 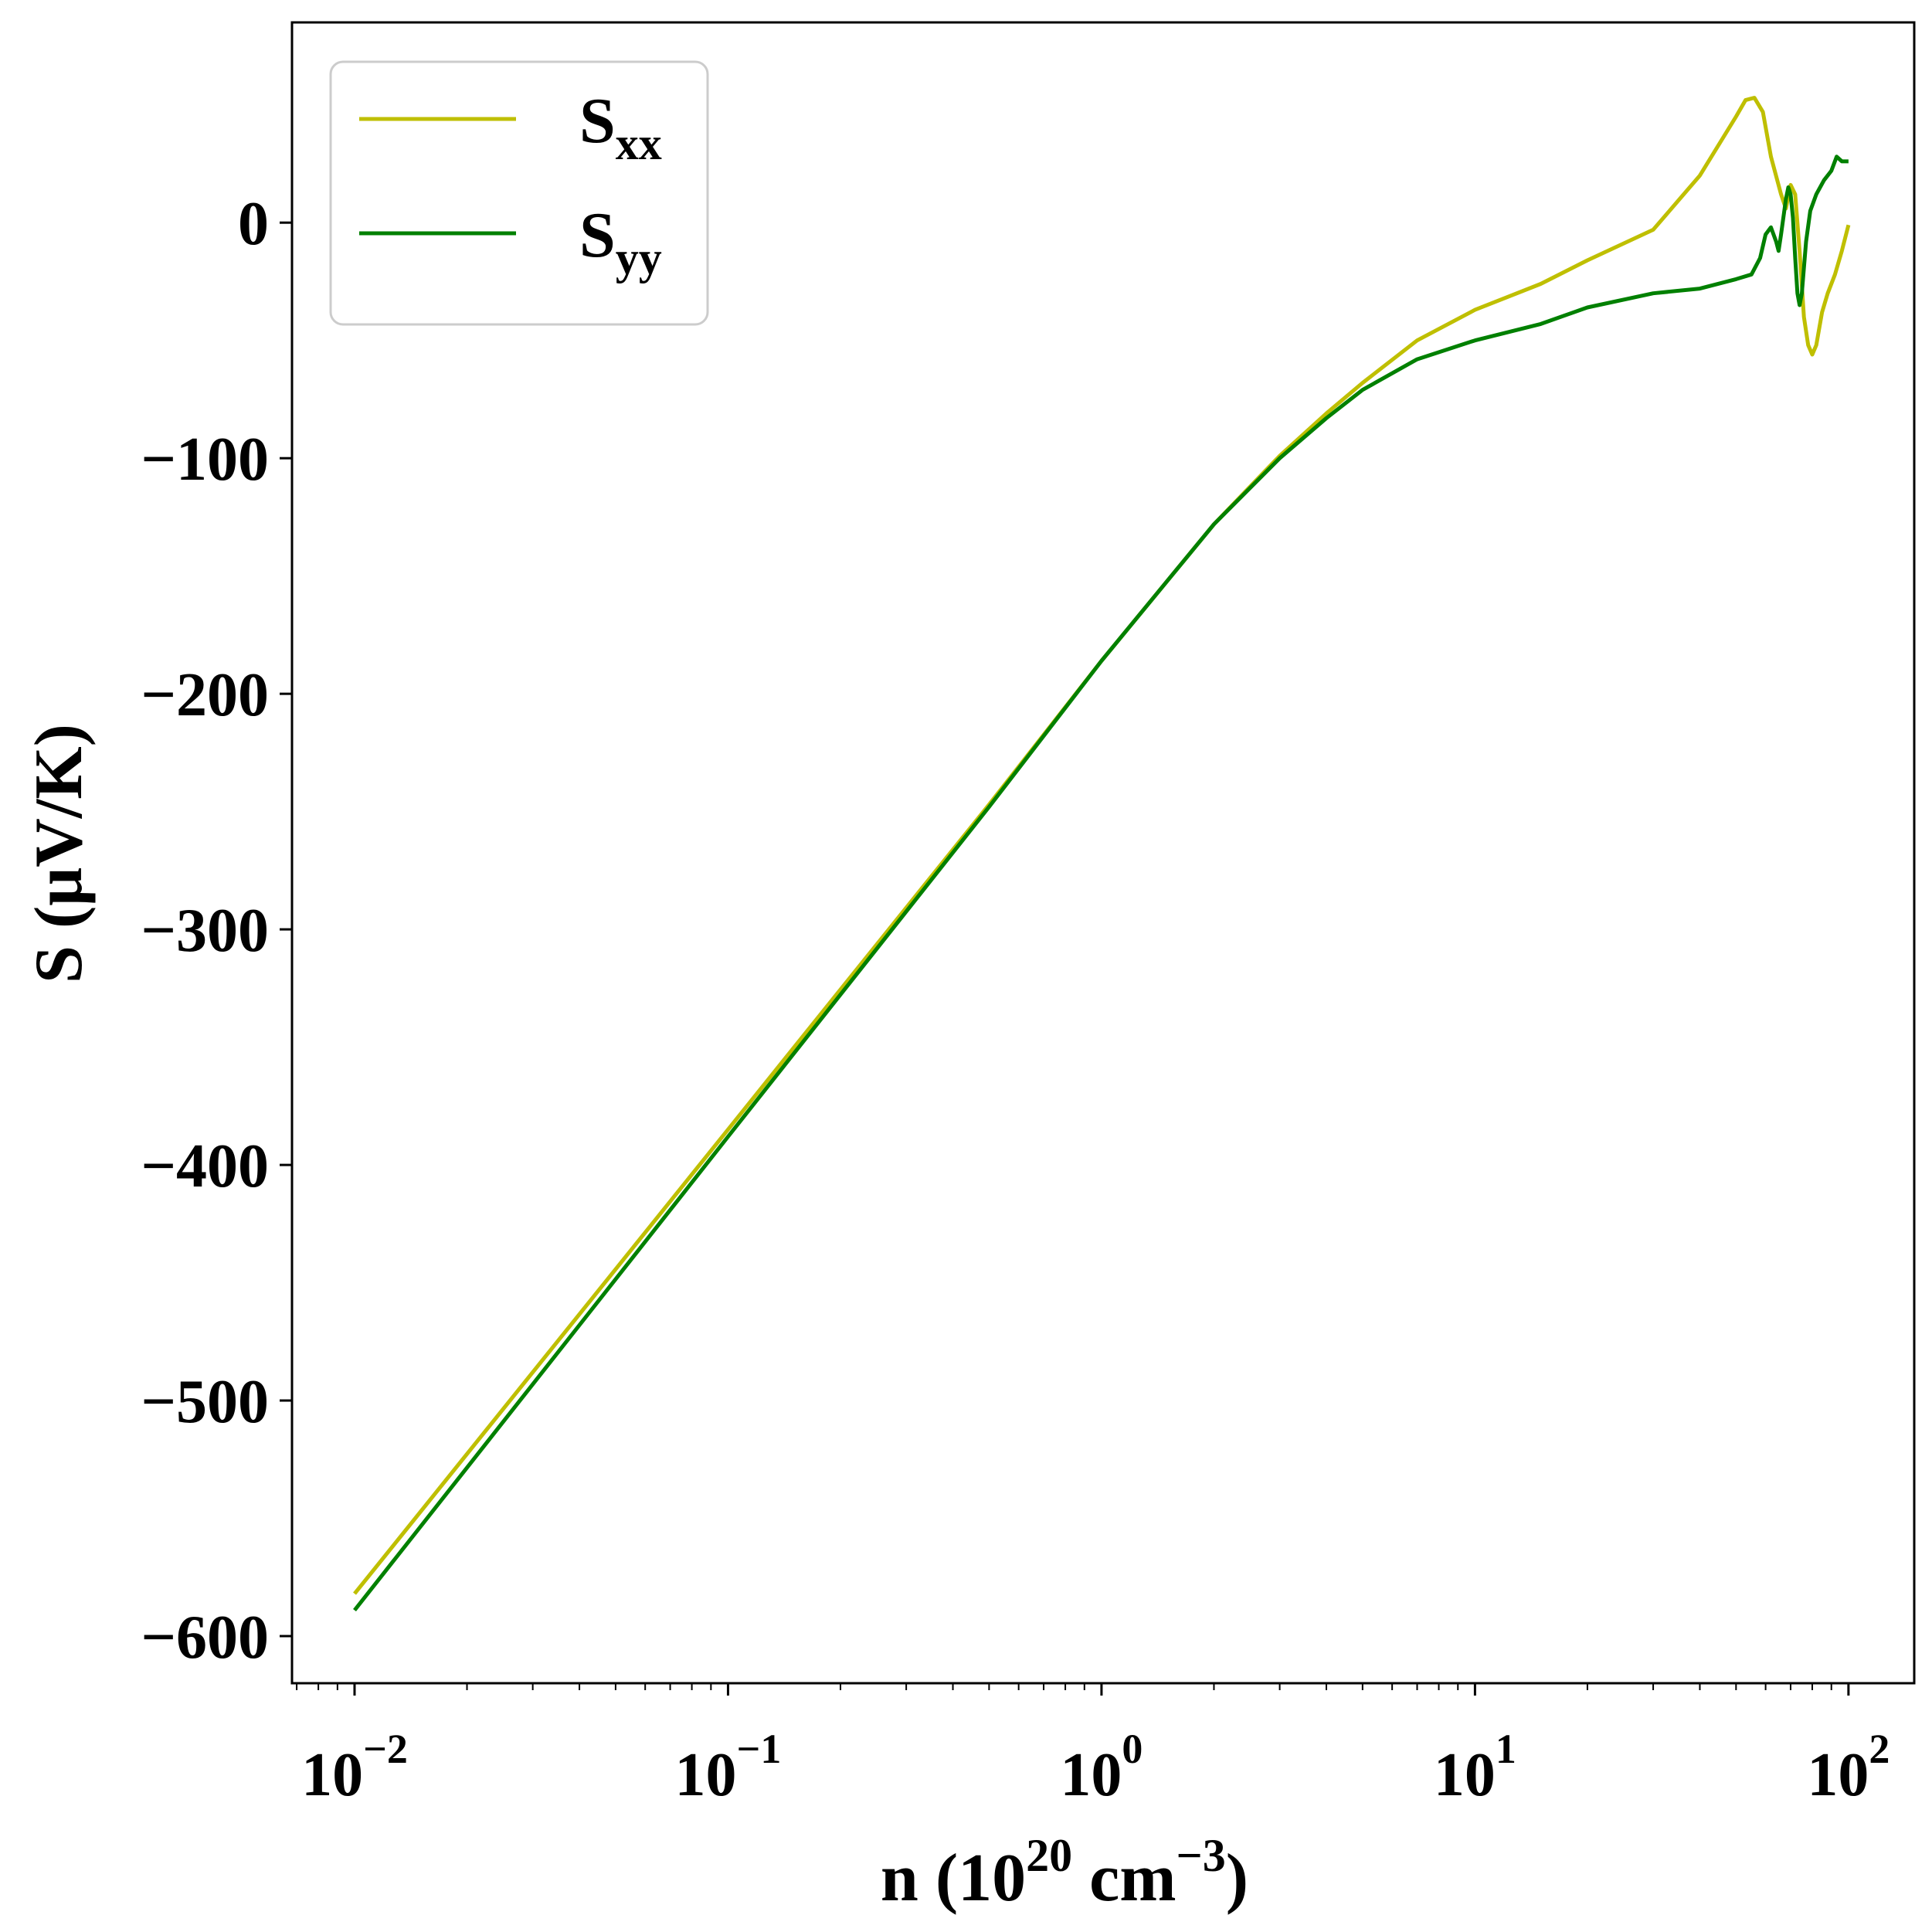 I want to click on y-tick-label: −400, so click(x=205, y=1166).